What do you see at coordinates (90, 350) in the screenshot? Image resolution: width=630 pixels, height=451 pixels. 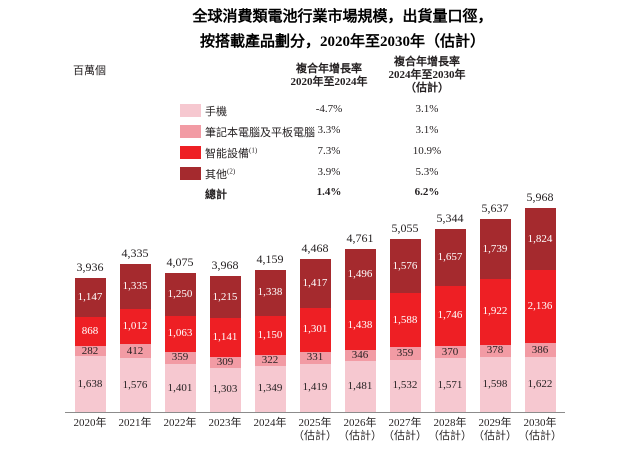 I see `bar-segment: 282` at bounding box center [90, 350].